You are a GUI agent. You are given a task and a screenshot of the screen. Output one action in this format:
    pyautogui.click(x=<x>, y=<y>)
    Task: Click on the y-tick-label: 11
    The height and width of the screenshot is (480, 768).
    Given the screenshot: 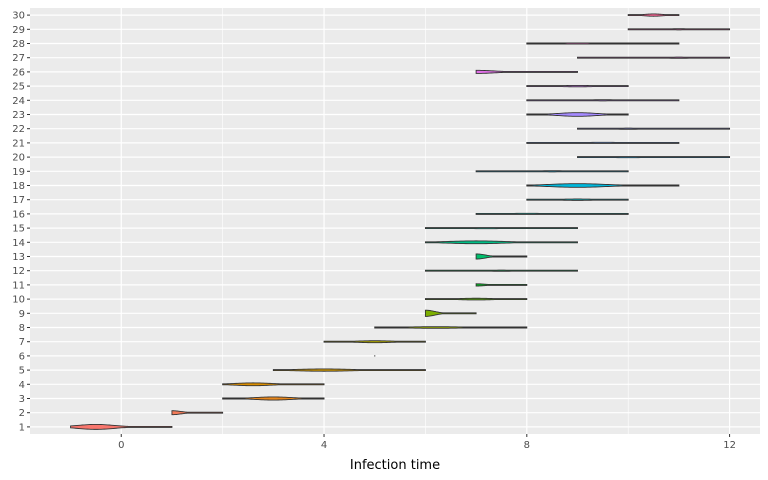 What is the action you would take?
    pyautogui.click(x=18, y=285)
    